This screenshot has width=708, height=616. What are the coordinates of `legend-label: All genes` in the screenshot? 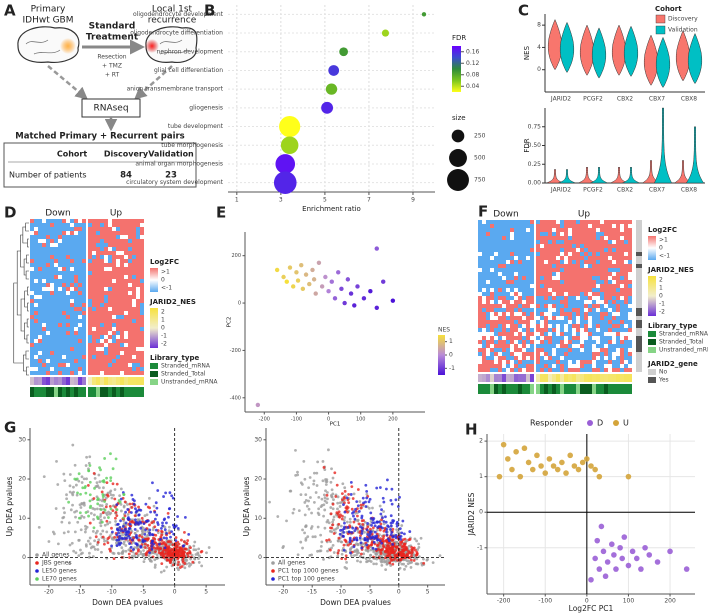 It's located at (55, 555).